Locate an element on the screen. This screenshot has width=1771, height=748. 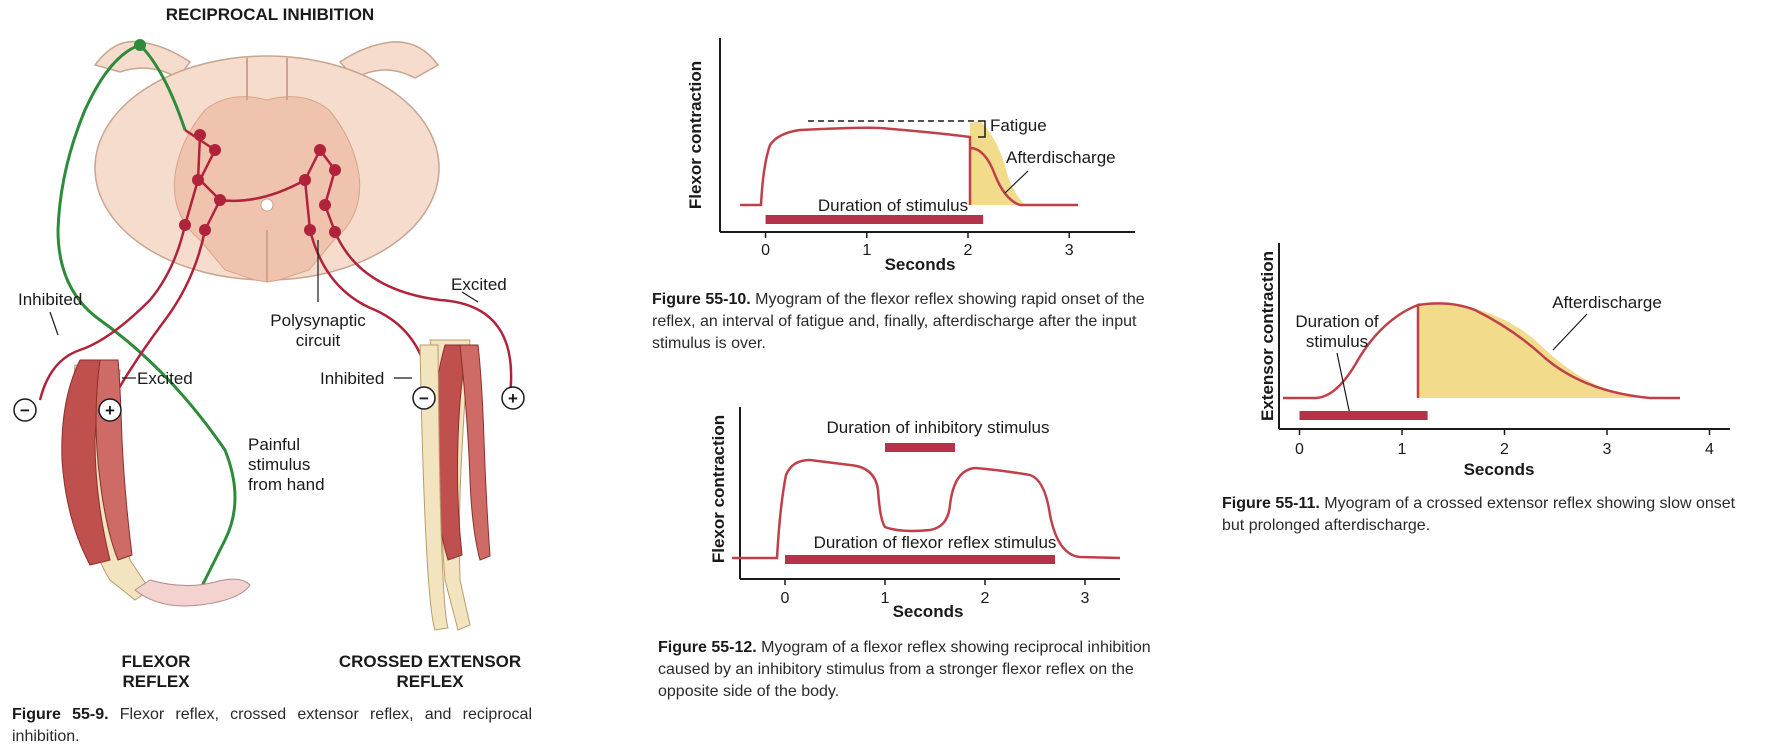
fig11-curve is located at coordinates (1481, 351).